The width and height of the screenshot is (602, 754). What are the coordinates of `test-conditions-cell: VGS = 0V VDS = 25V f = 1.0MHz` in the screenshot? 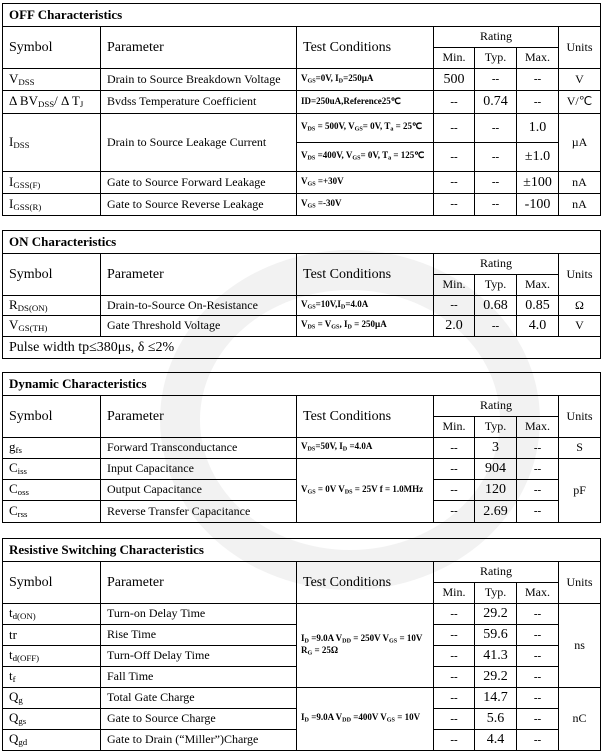 It's located at (365, 490).